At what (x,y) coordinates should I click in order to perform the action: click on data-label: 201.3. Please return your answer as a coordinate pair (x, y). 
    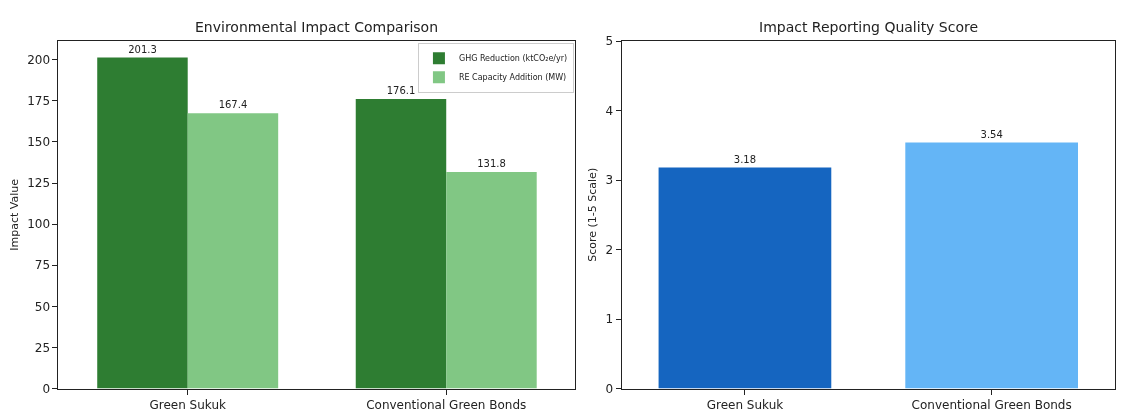
    Looking at the image, I should click on (142, 49).